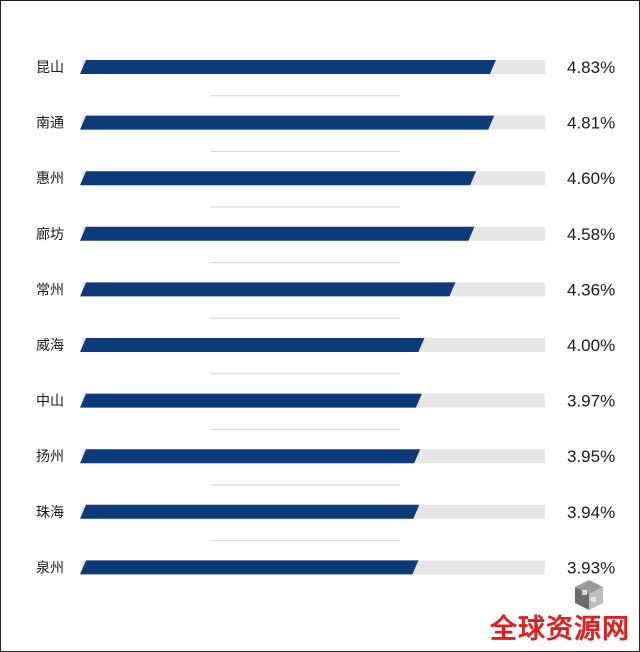 This screenshot has width=640, height=652. Describe the element at coordinates (591, 456) in the screenshot. I see `value-label: 3.95%` at that location.